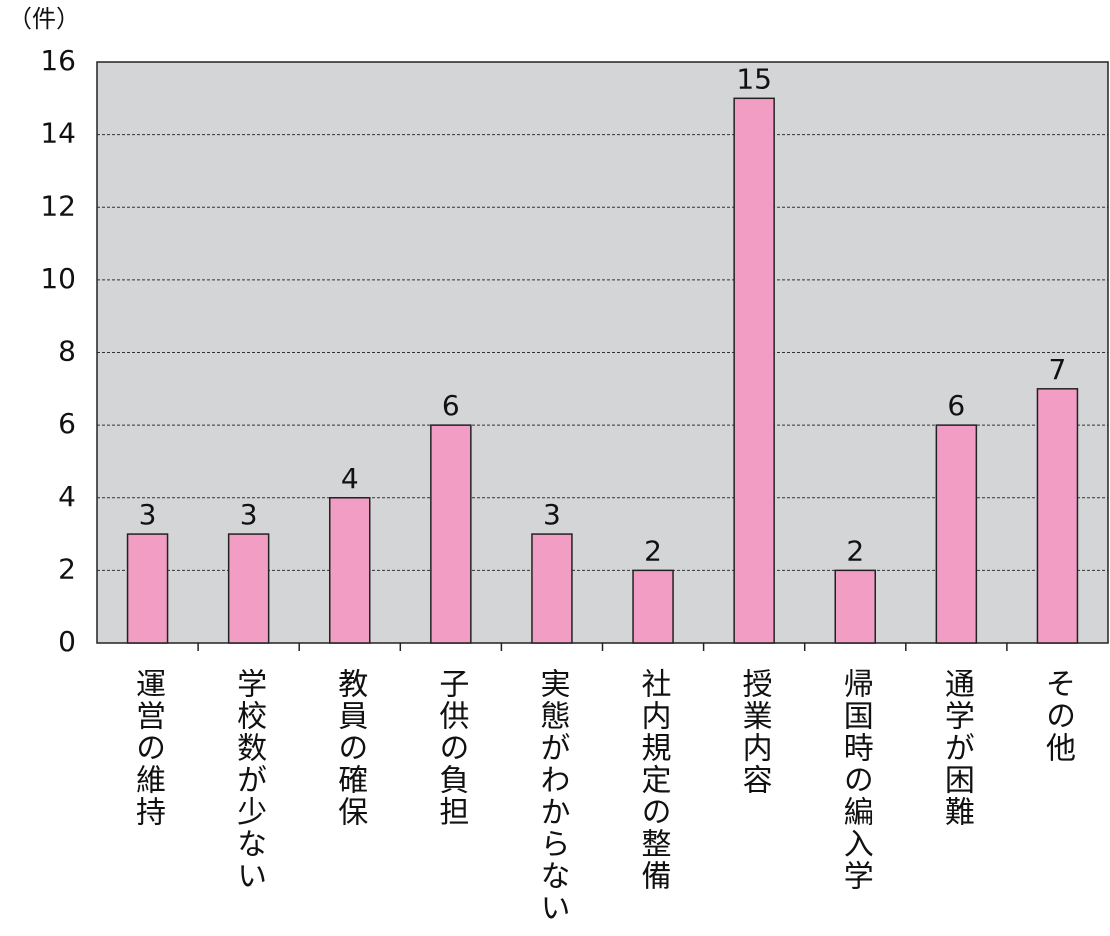 Image resolution: width=1110 pixels, height=936 pixels. I want to click on x-tick-label: 通学が困難, so click(956, 748).